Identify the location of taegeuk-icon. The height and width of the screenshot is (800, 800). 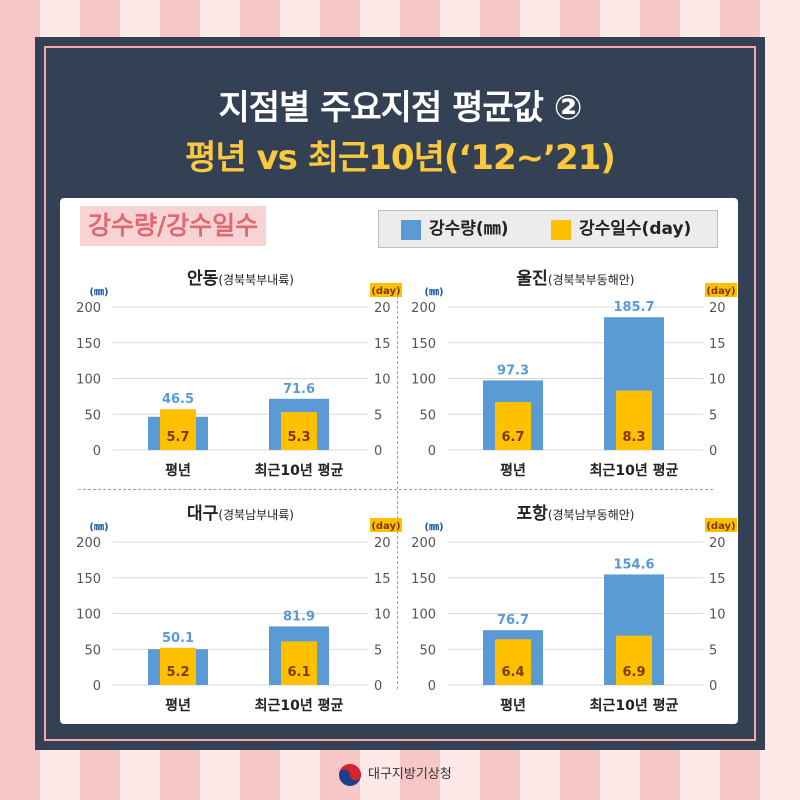
(350, 775).